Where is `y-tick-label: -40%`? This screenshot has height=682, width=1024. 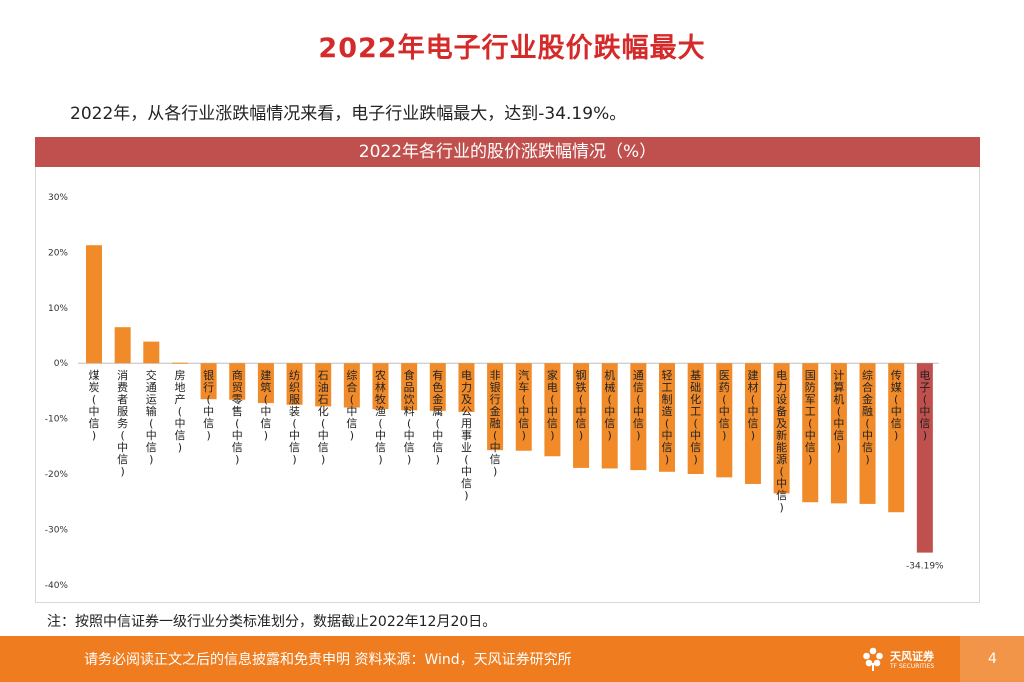
y-tick-label: -40% is located at coordinates (57, 586).